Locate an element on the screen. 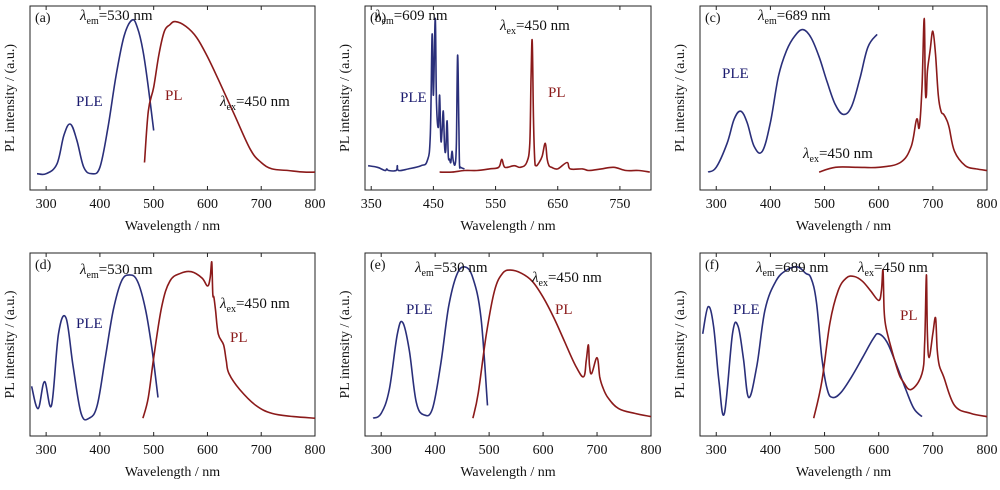 The height and width of the screenshot is (490, 1000). x-tick-label: 350 is located at coordinates (371, 204).